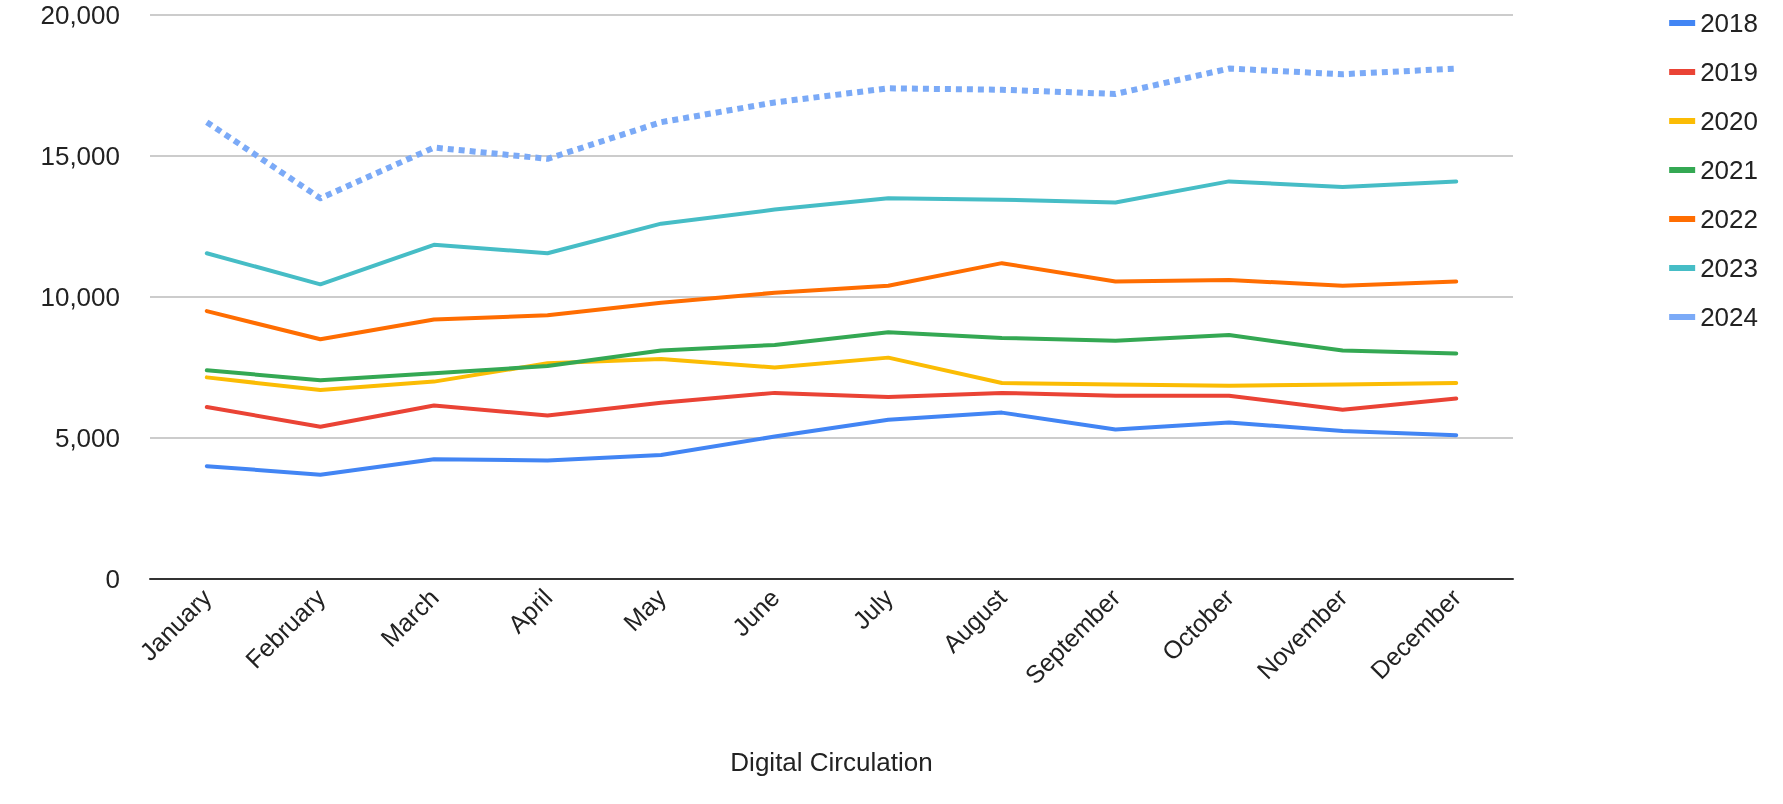  Describe the element at coordinates (1729, 72) in the screenshot. I see `legend-label: 2019` at that location.